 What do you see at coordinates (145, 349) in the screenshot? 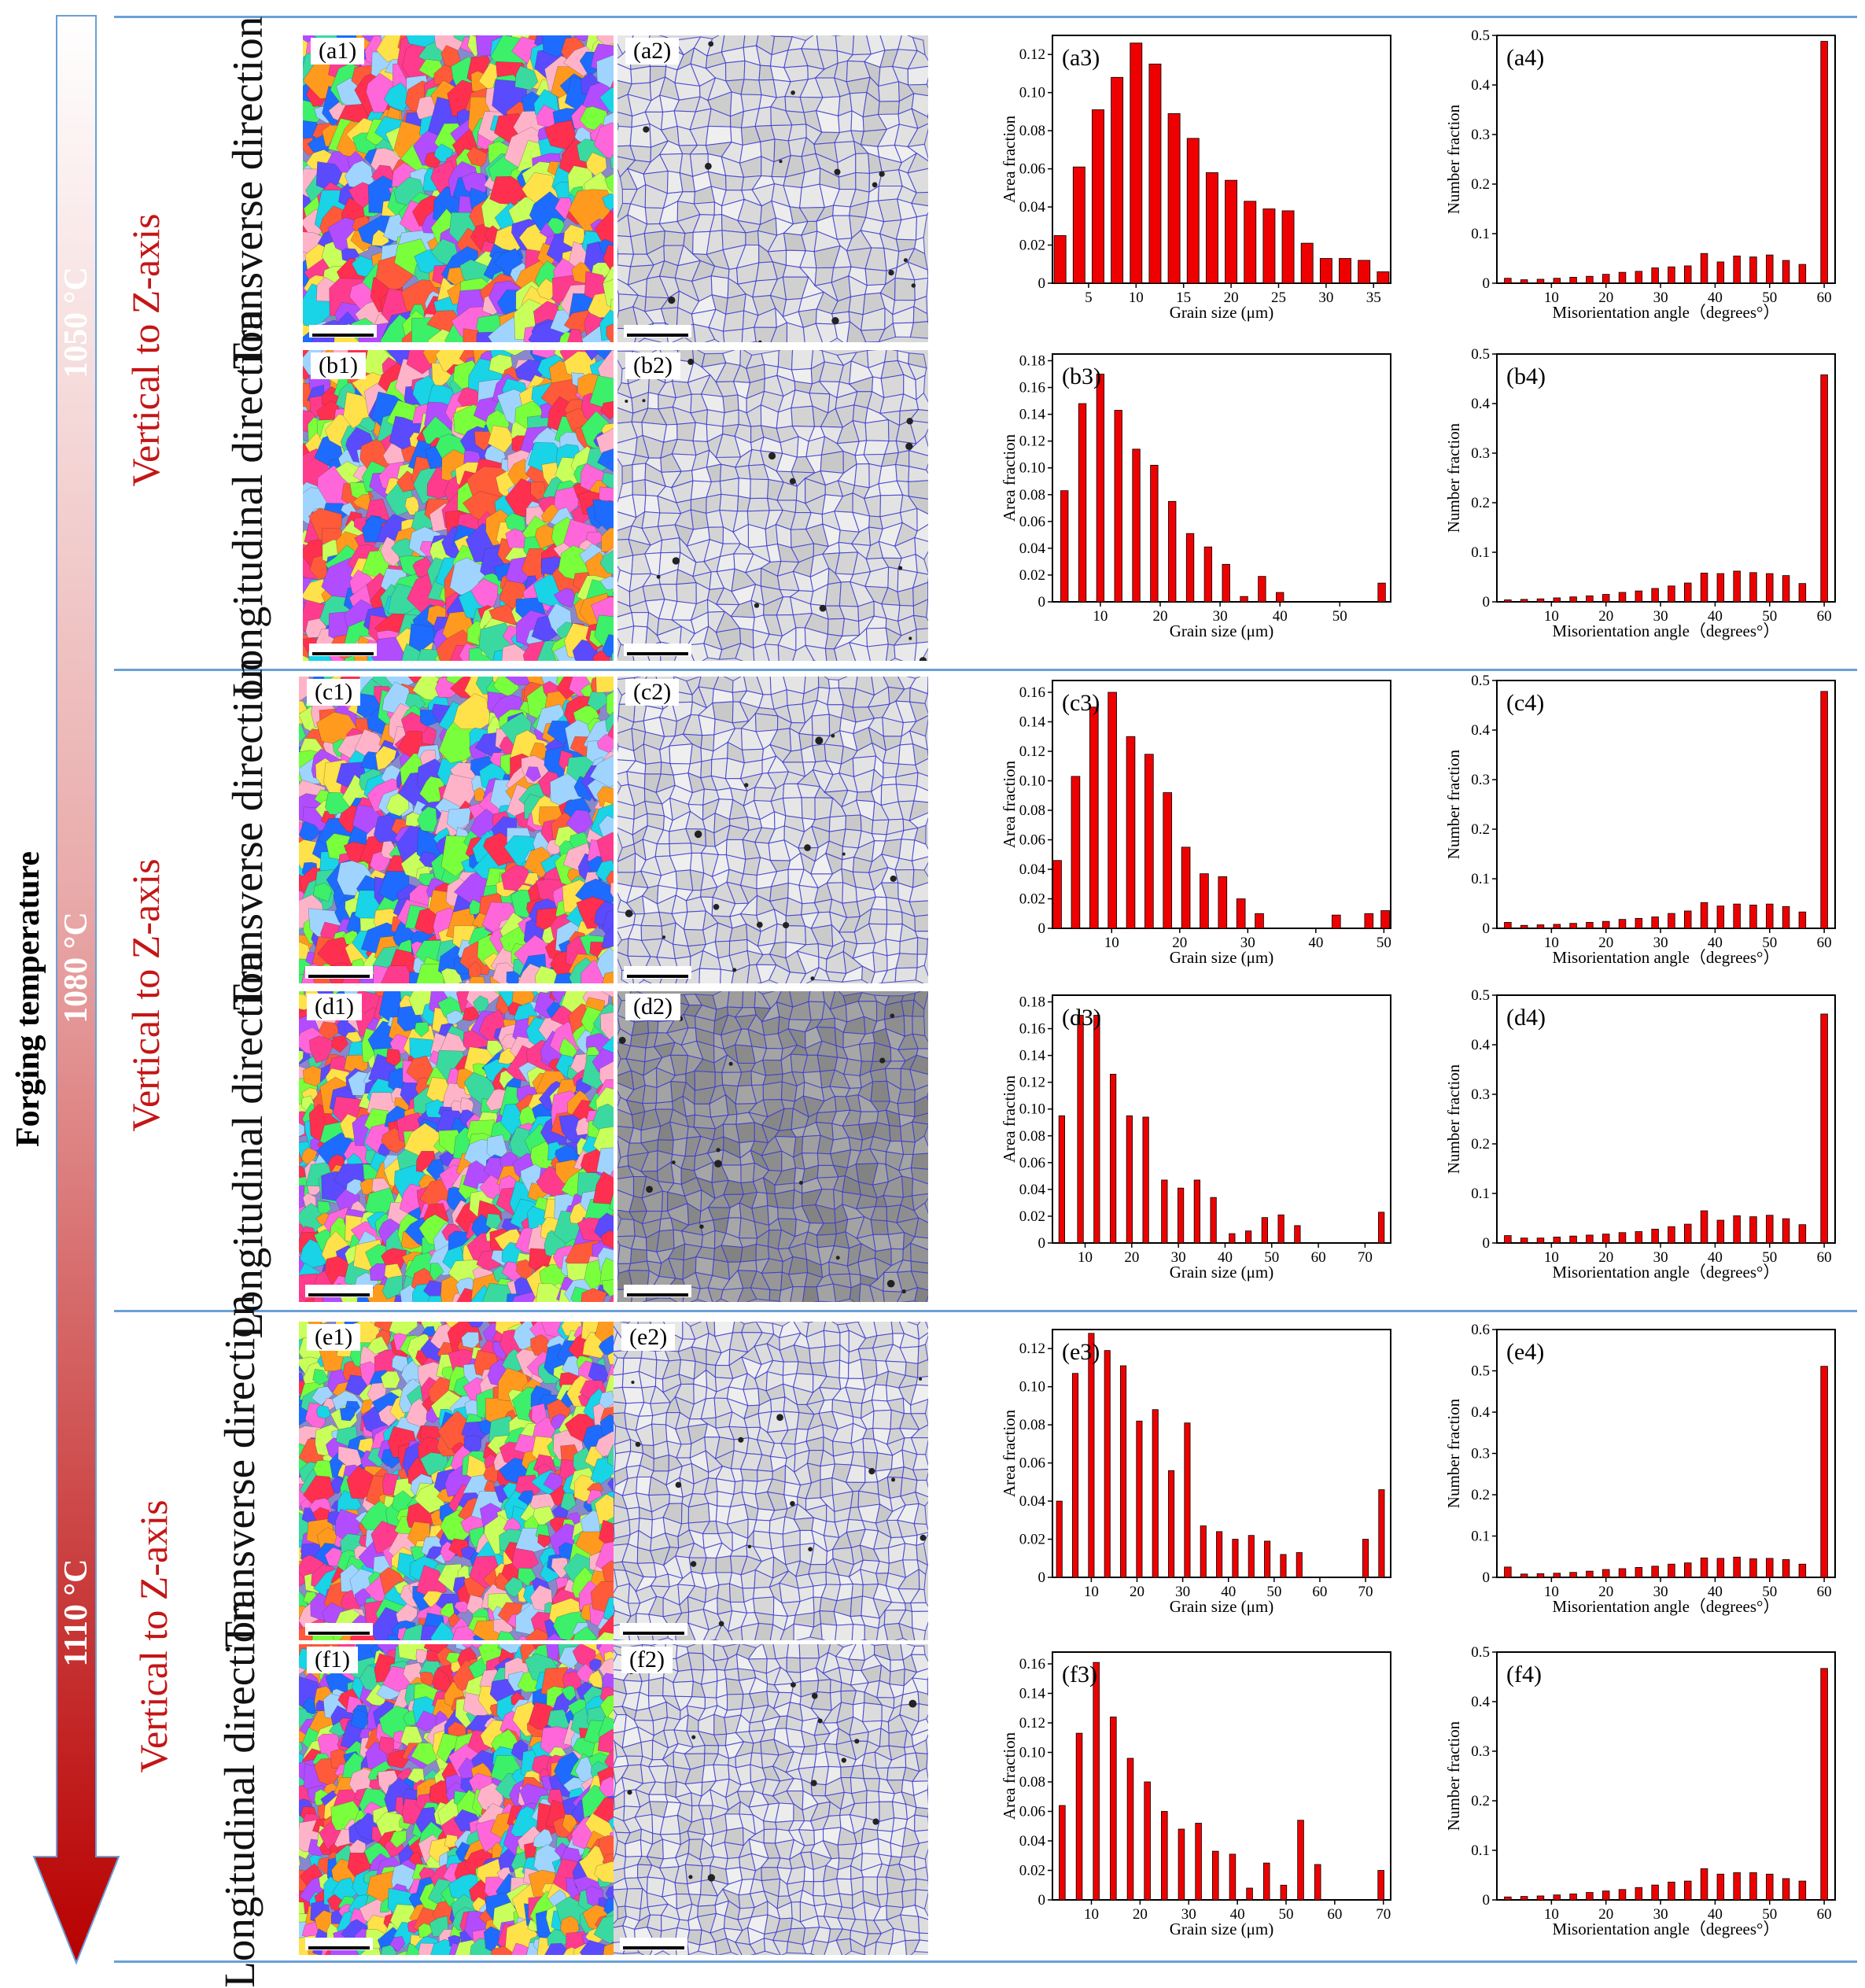
I see `orientation-label-group-1: Vertical to Z-axis` at bounding box center [145, 349].